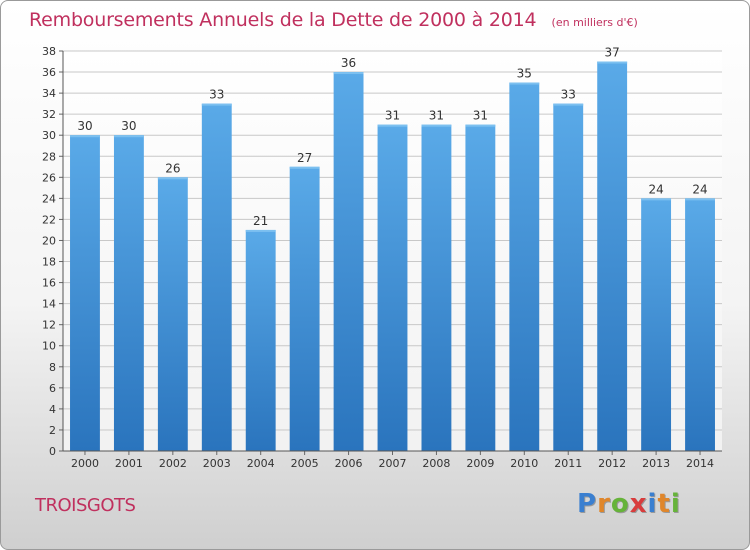 The width and height of the screenshot is (750, 550). What do you see at coordinates (524, 463) in the screenshot?
I see `x-tick-label: 2010` at bounding box center [524, 463].